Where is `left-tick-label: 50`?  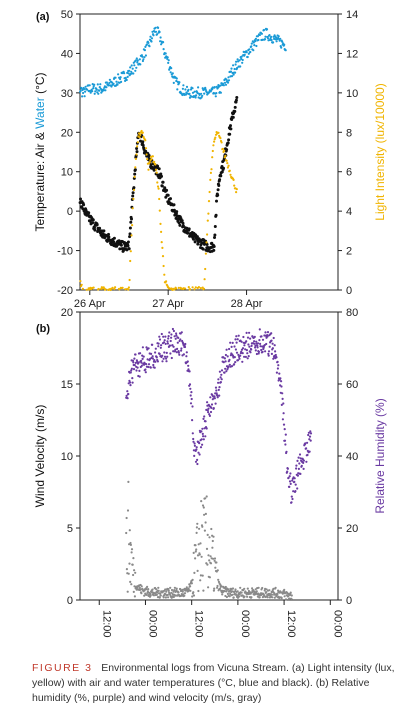 left-tick-label: 50 is located at coordinates (67, 15).